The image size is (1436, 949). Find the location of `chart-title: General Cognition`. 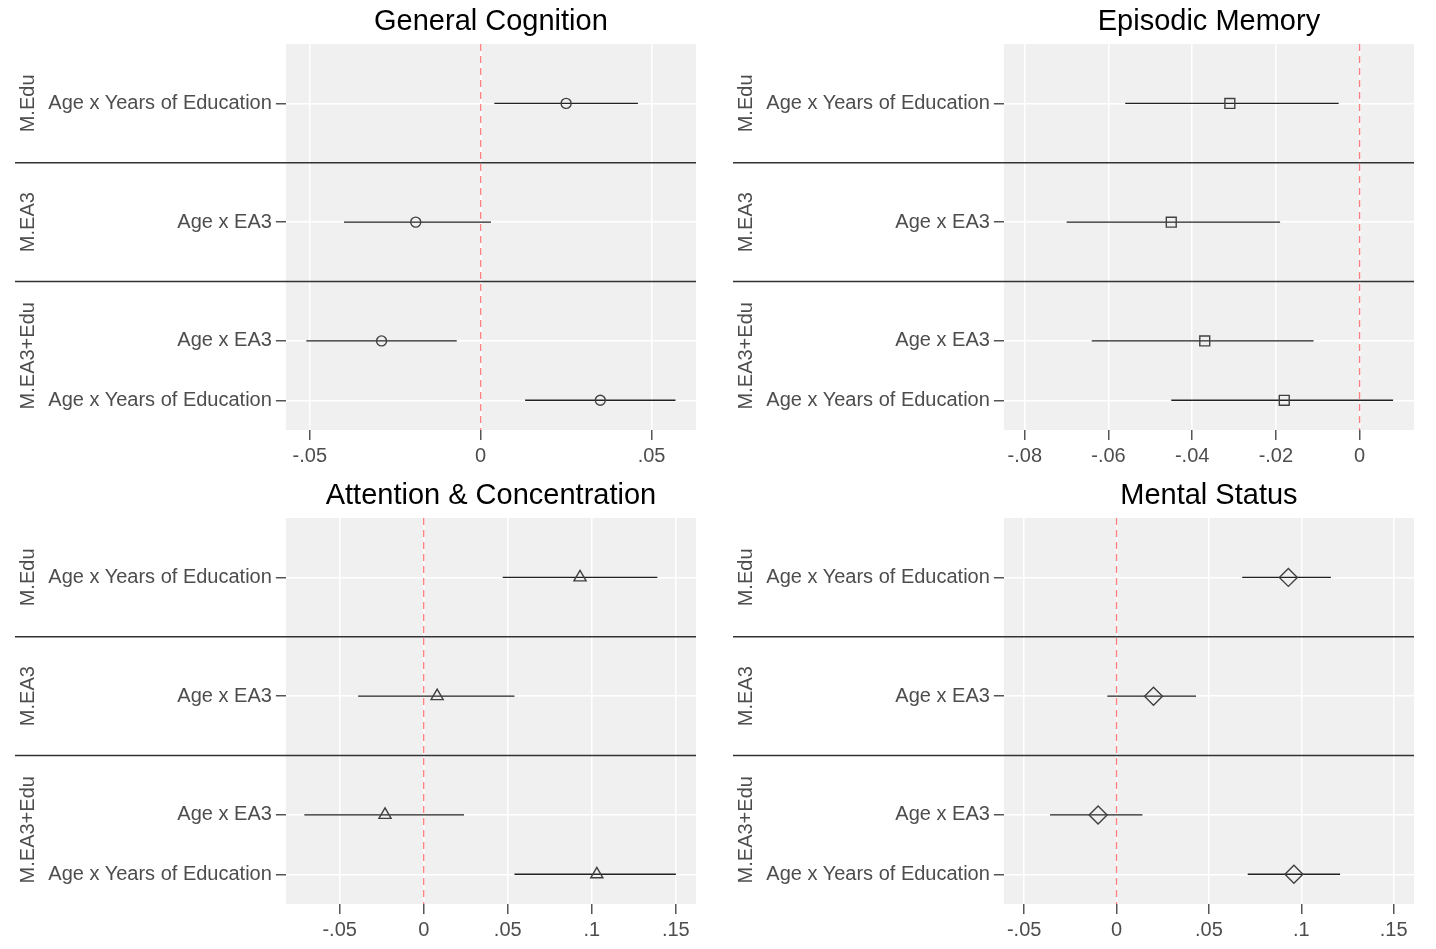

chart-title: General Cognition is located at coordinates (491, 20).